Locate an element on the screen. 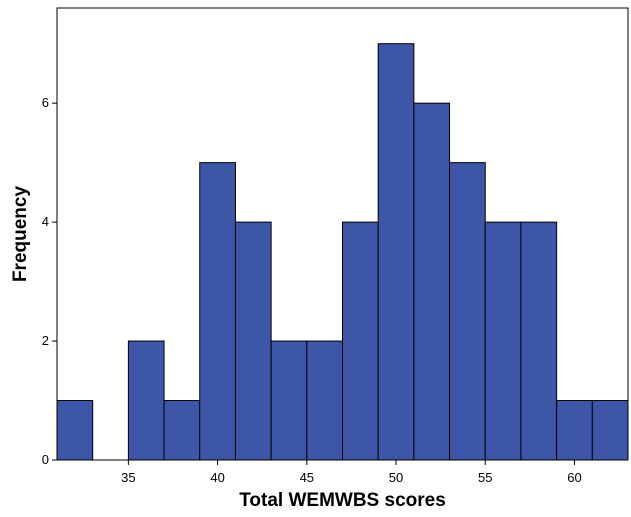 The height and width of the screenshot is (517, 631). x-axis-title: Total WEMWBS scores is located at coordinates (342, 500).